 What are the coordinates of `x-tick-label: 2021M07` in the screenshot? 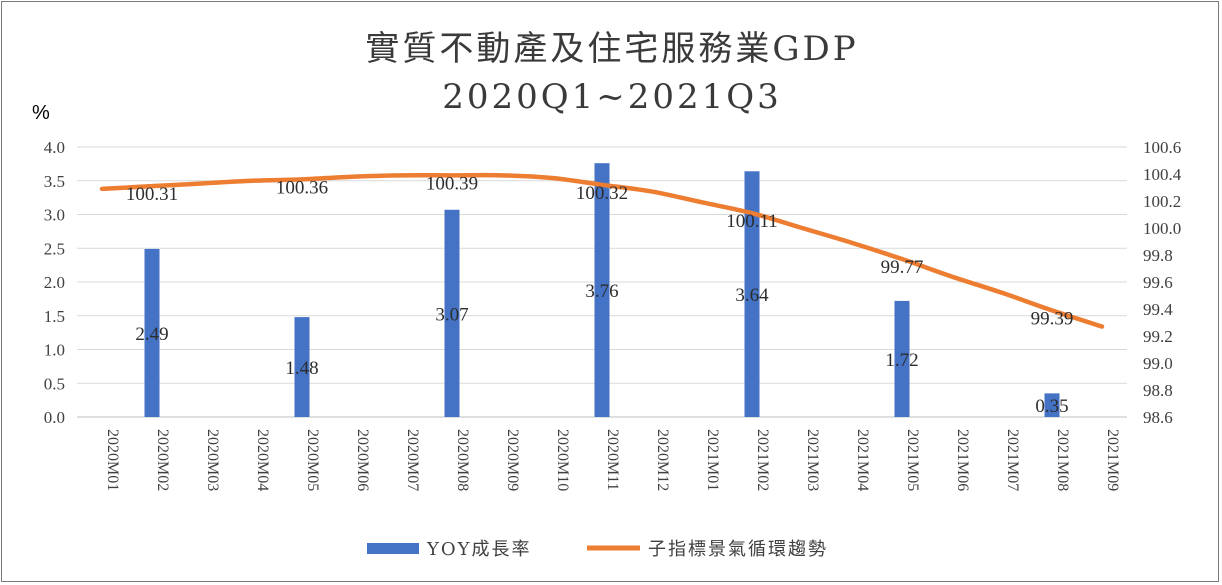 It's located at (1012, 460).